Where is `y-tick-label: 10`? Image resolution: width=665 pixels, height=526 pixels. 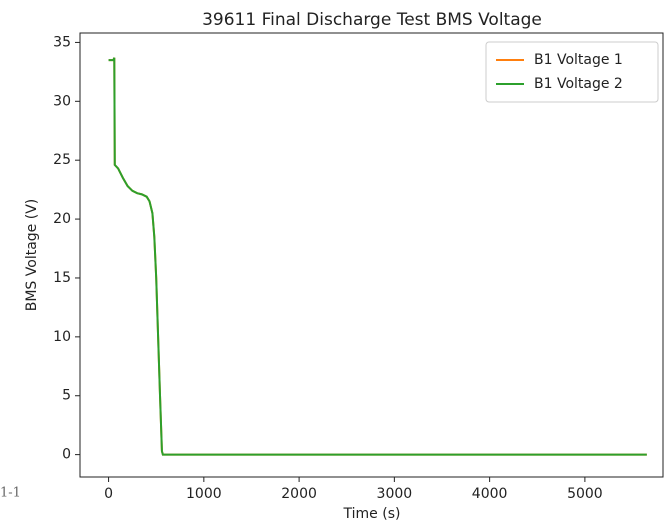 y-tick-label: 10 is located at coordinates (62, 337).